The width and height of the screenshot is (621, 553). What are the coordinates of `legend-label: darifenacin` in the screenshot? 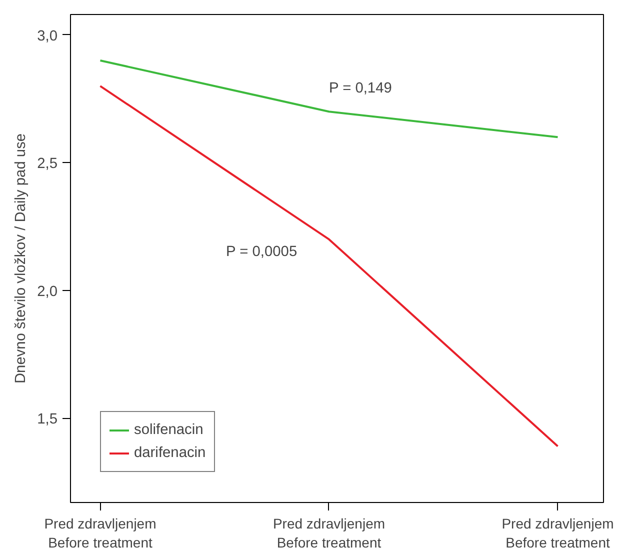 It's located at (170, 453).